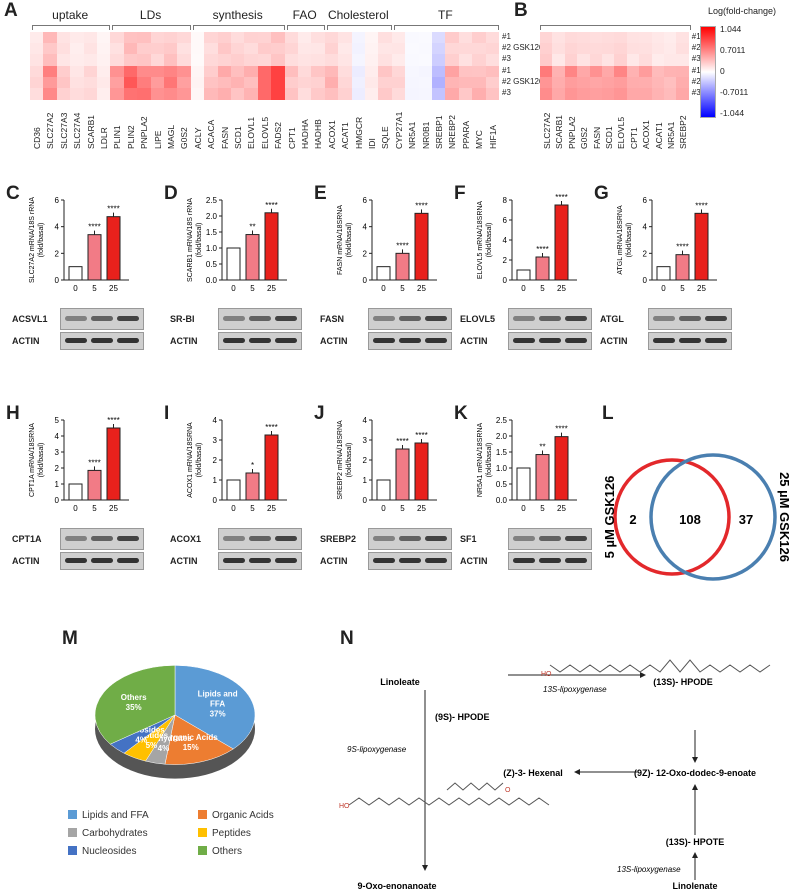 This screenshot has width=790, height=893. What do you see at coordinates (620, 240) in the screenshot?
I see `y-axis-label: ATGL mRNA/18SRNA` at bounding box center [620, 240].